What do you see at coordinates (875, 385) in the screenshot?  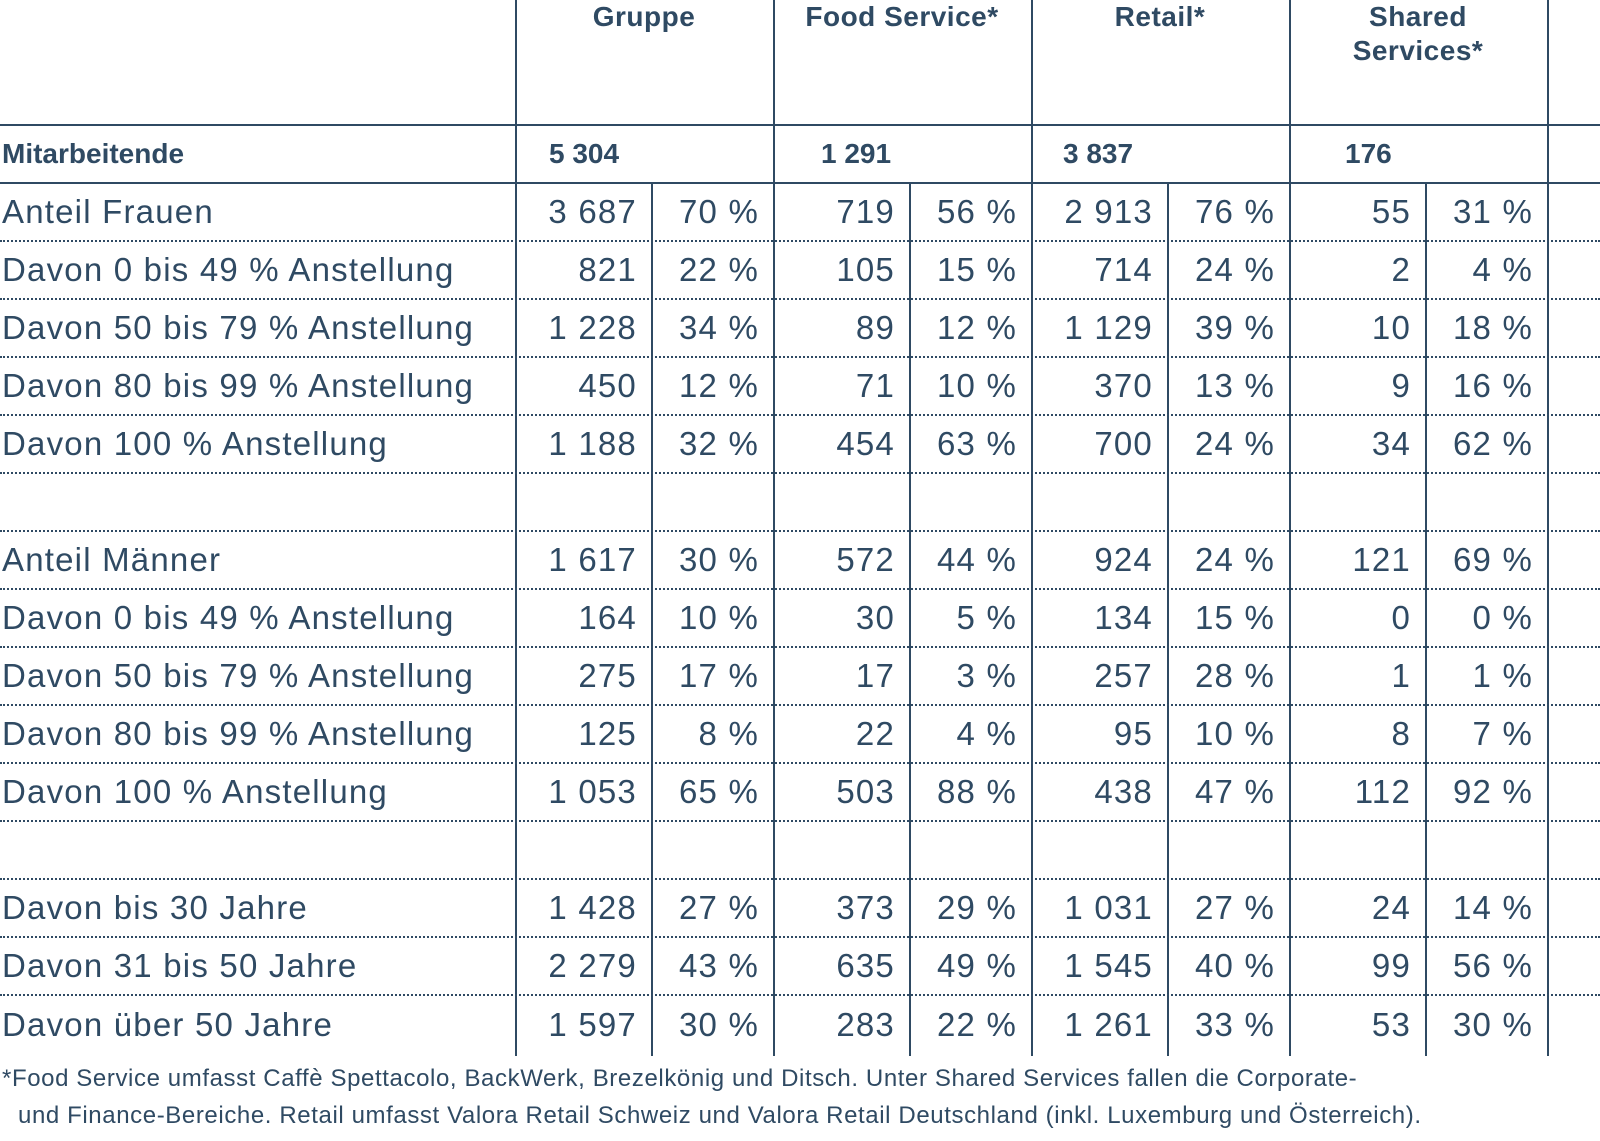 I see `cell-food-service-count: 71` at bounding box center [875, 385].